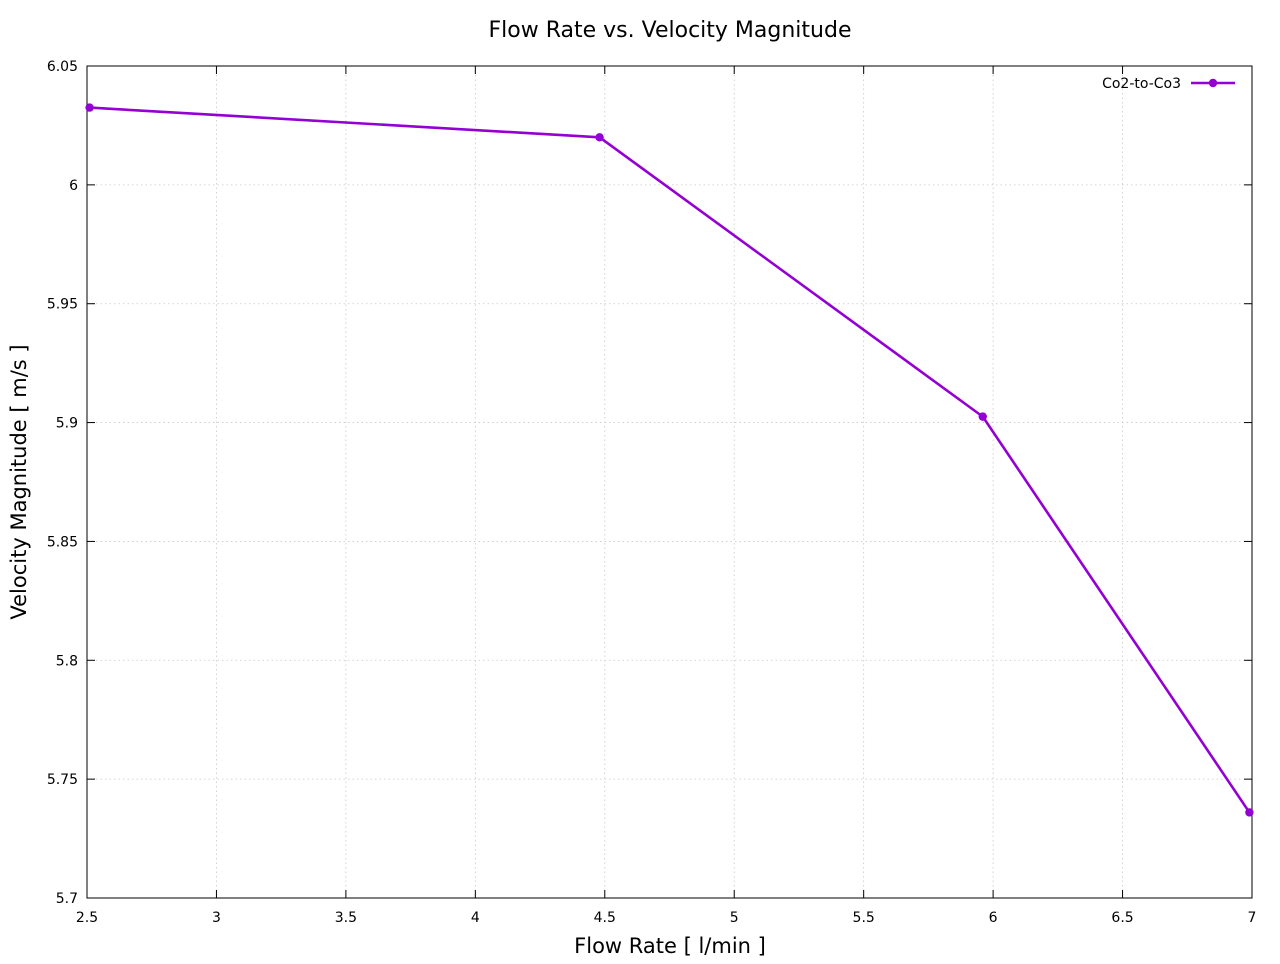 This screenshot has height=964, width=1280. Describe the element at coordinates (605, 918) in the screenshot. I see `x-tick-label: 4.5` at that location.